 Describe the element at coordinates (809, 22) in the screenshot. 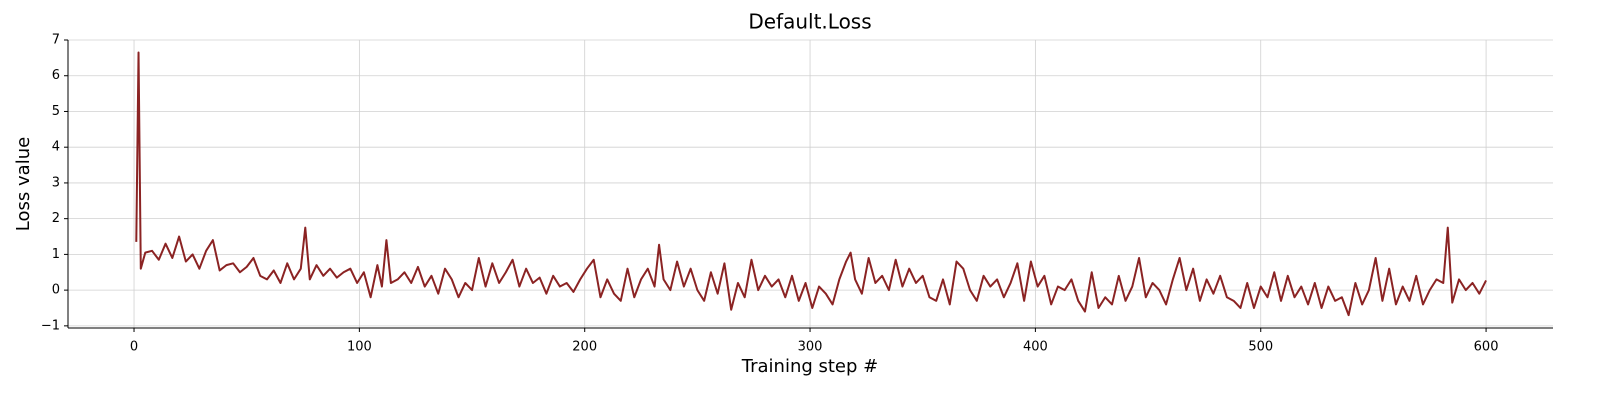

I see `chart-title: Default.Loss` at that location.